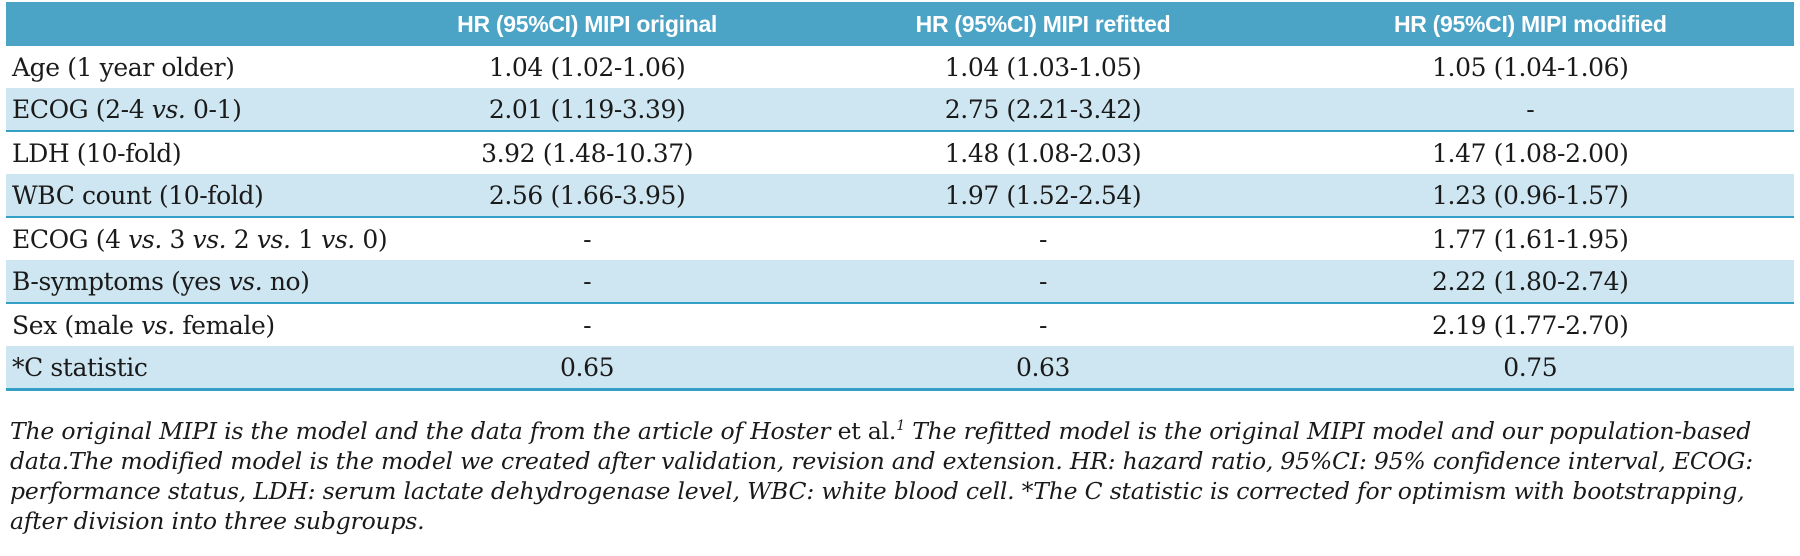 The image size is (1800, 556). I want to click on value-refitted: 0.63, so click(1043, 368).